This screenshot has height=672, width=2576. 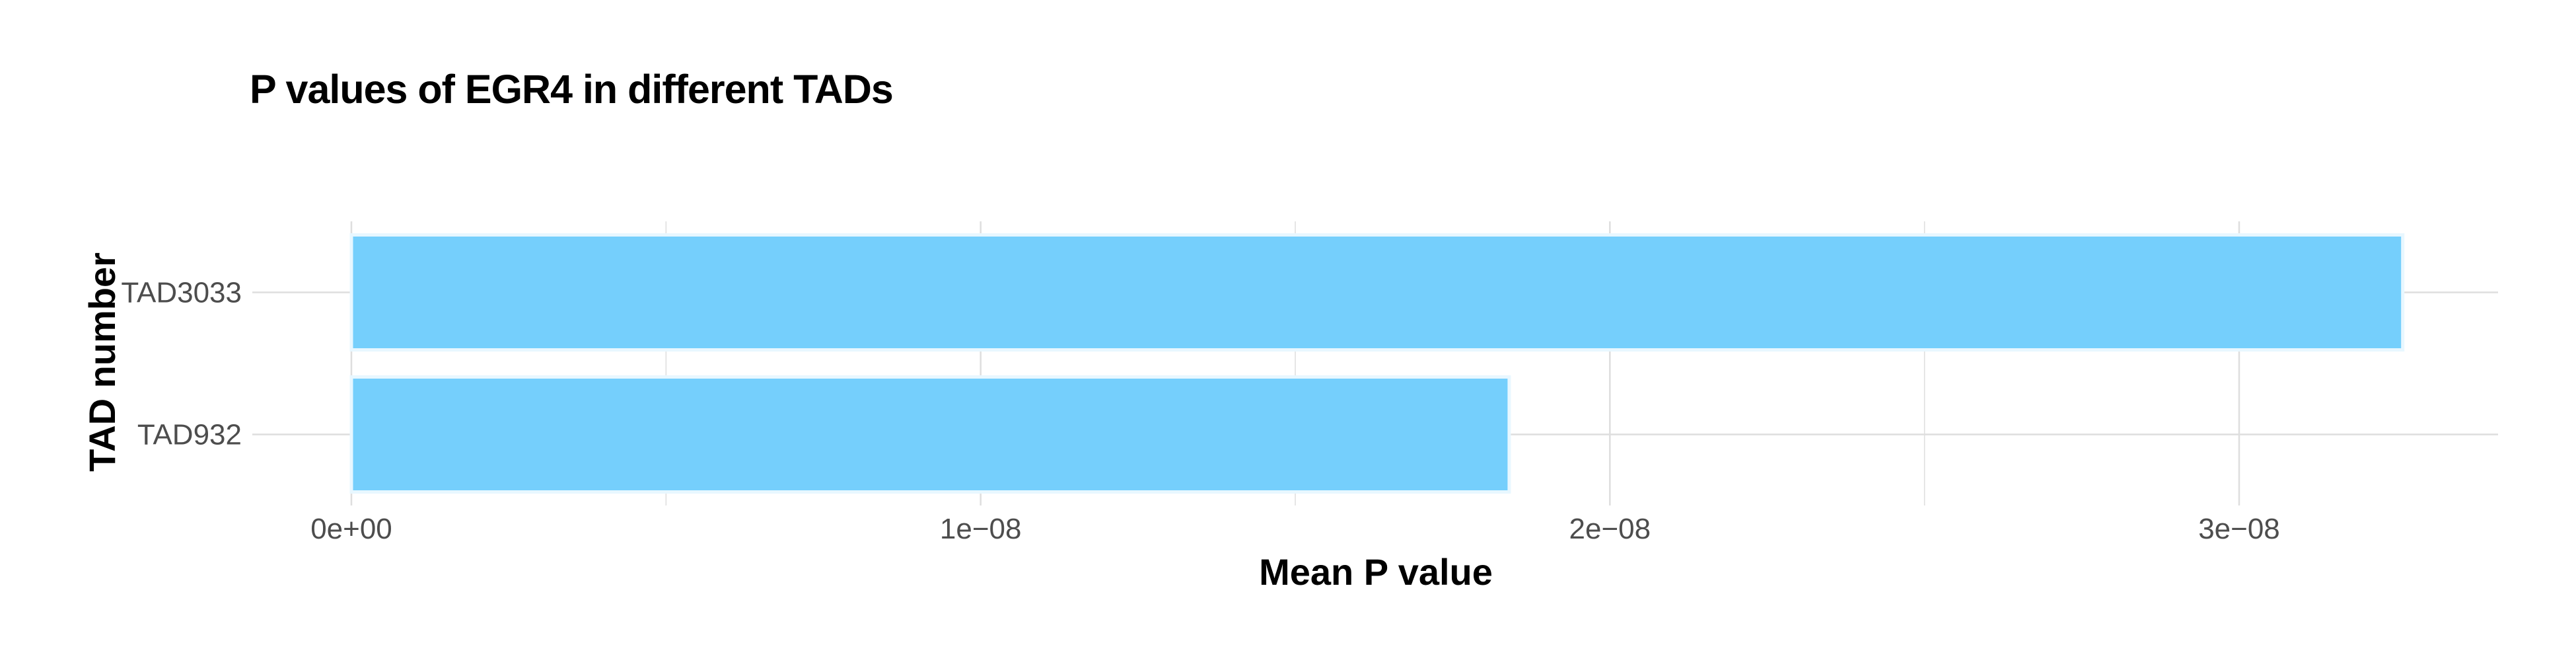 What do you see at coordinates (182, 364) in the screenshot?
I see `y-tick-labels: TAD932 TAD3033` at bounding box center [182, 364].